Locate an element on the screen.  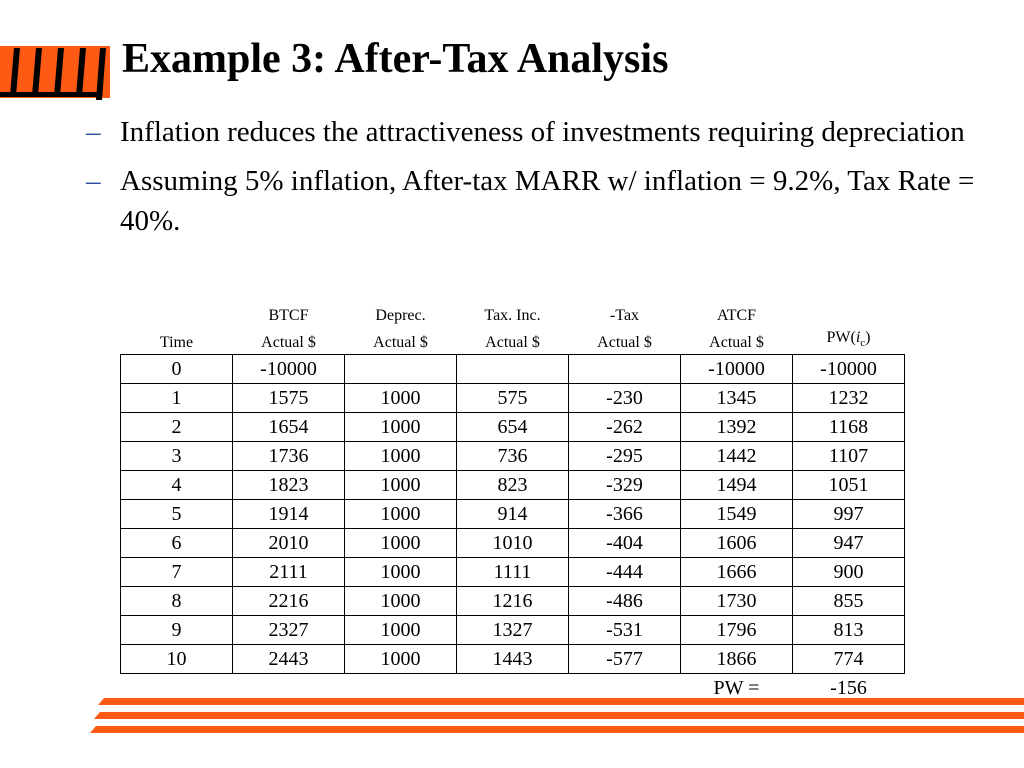
logo-stripes-icon is located at coordinates (55, 73).